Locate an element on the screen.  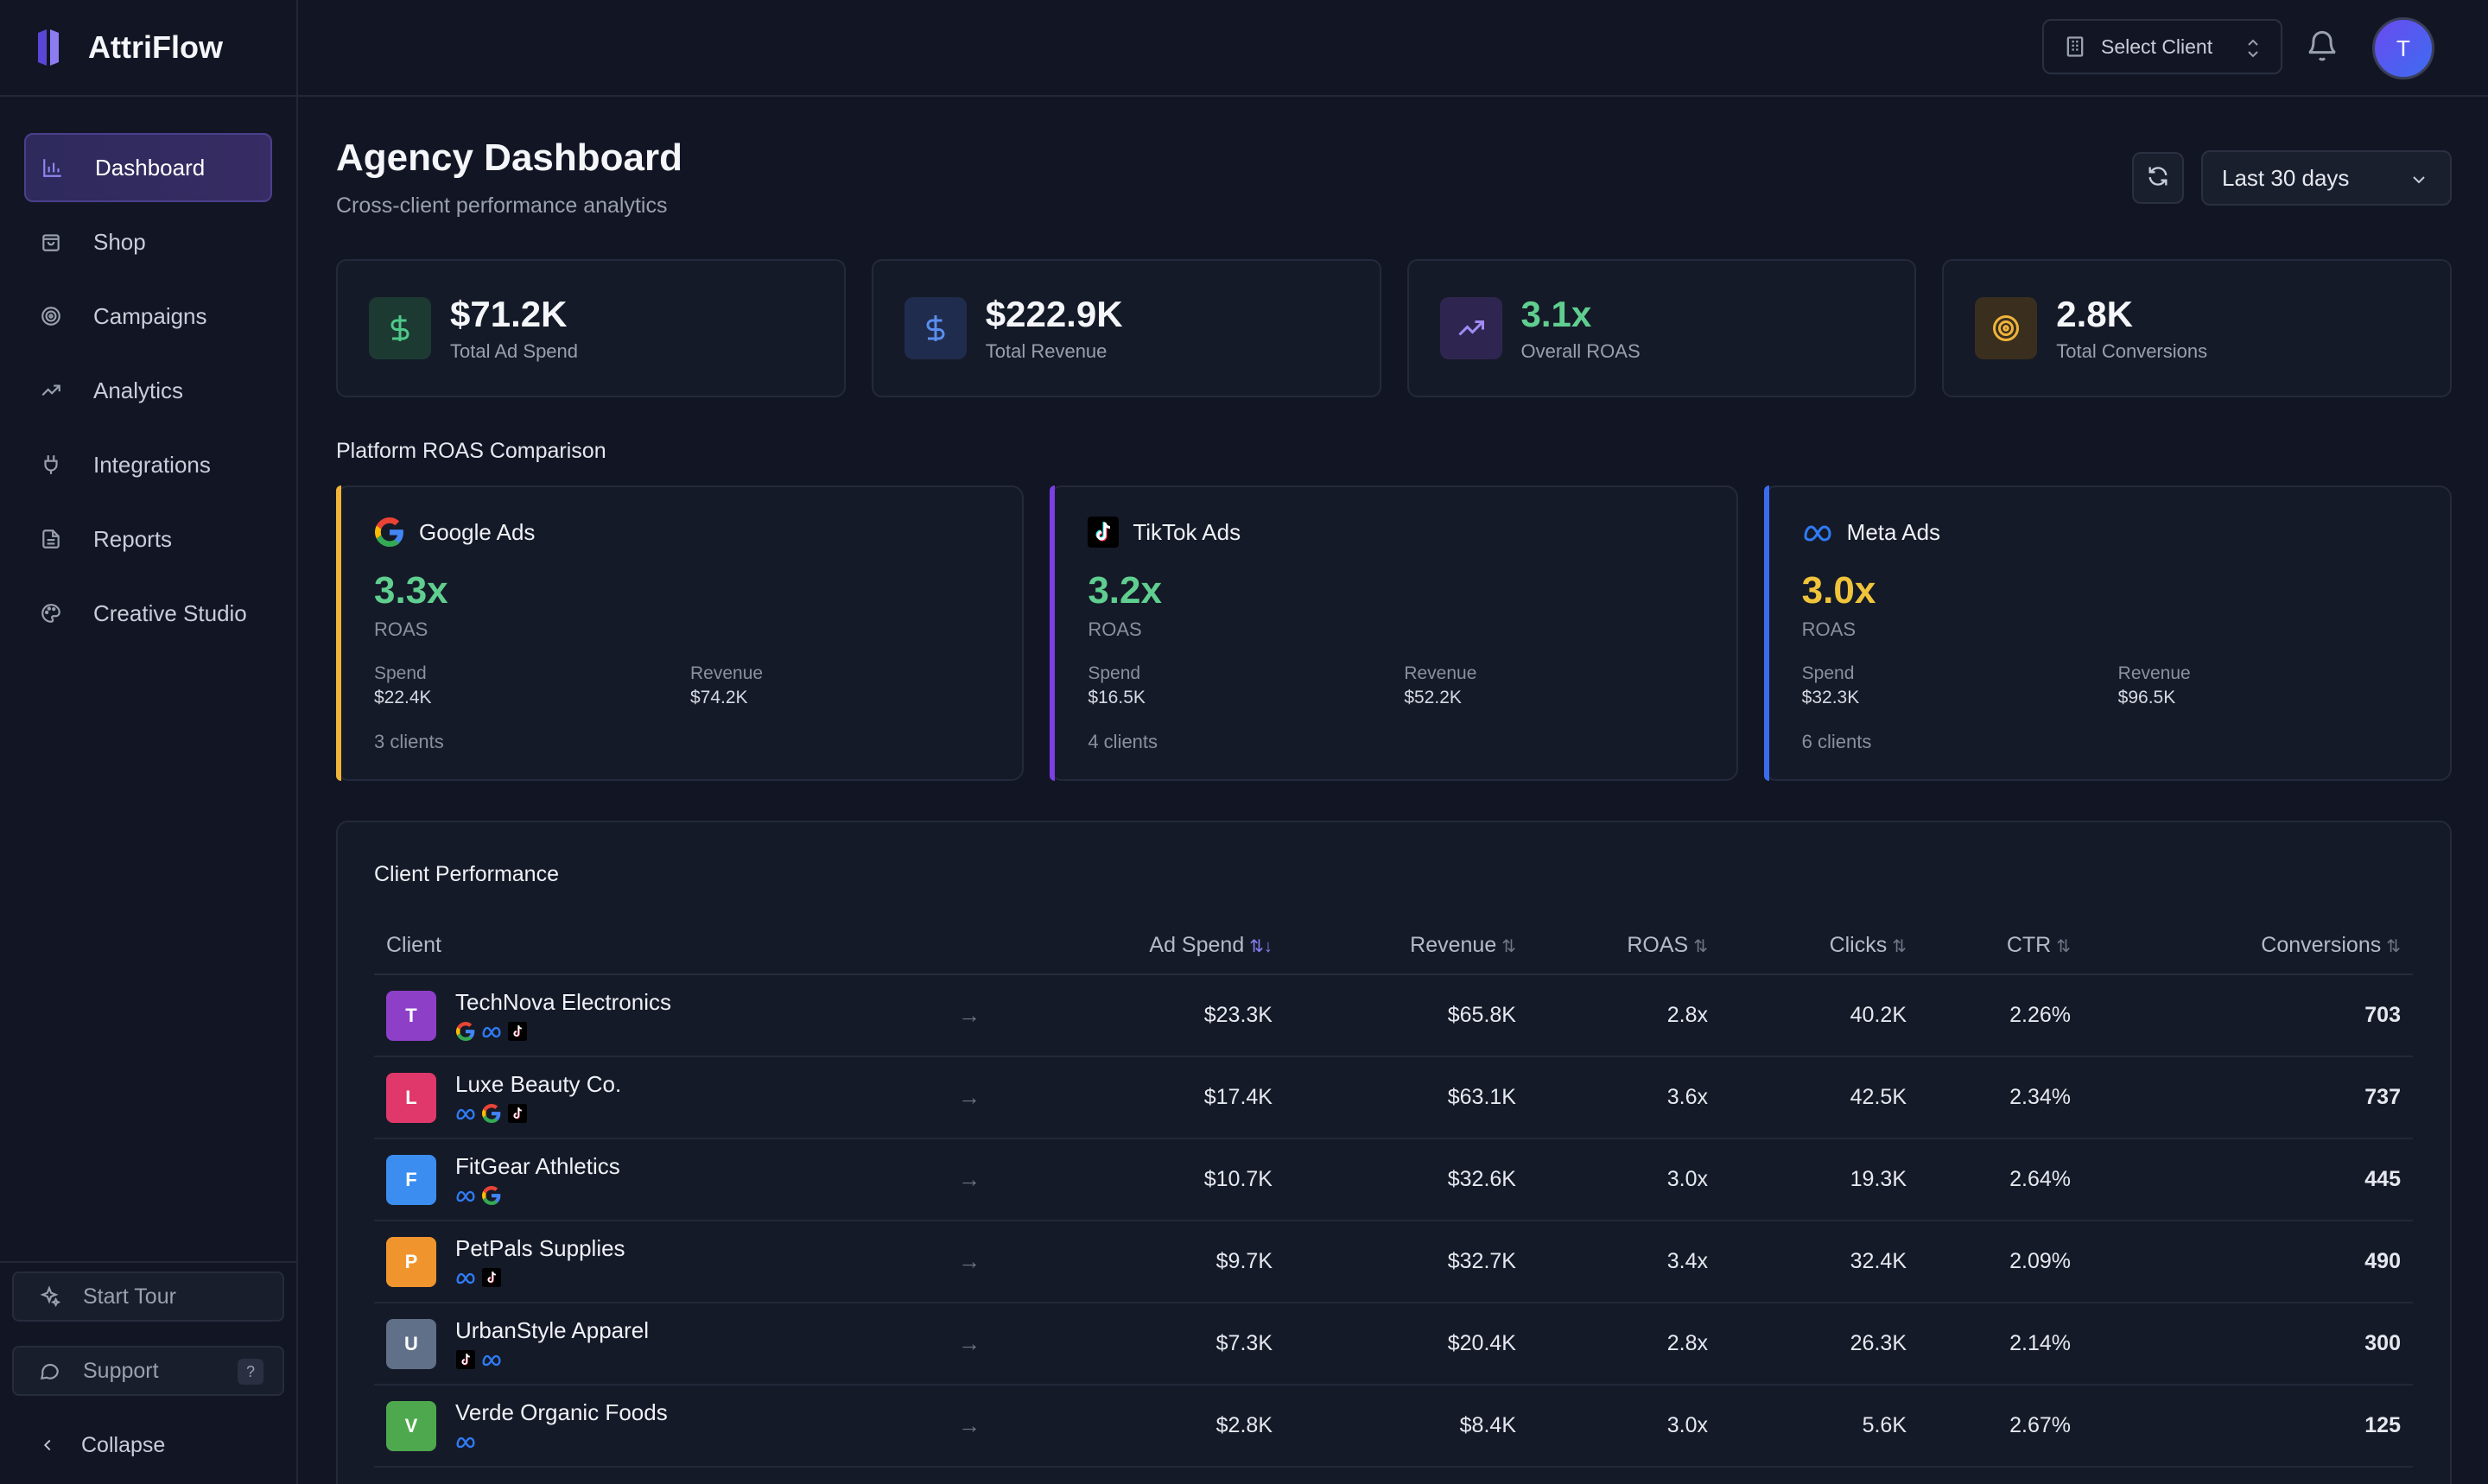
cell-conversions: 490 is located at coordinates (2242, 1262).